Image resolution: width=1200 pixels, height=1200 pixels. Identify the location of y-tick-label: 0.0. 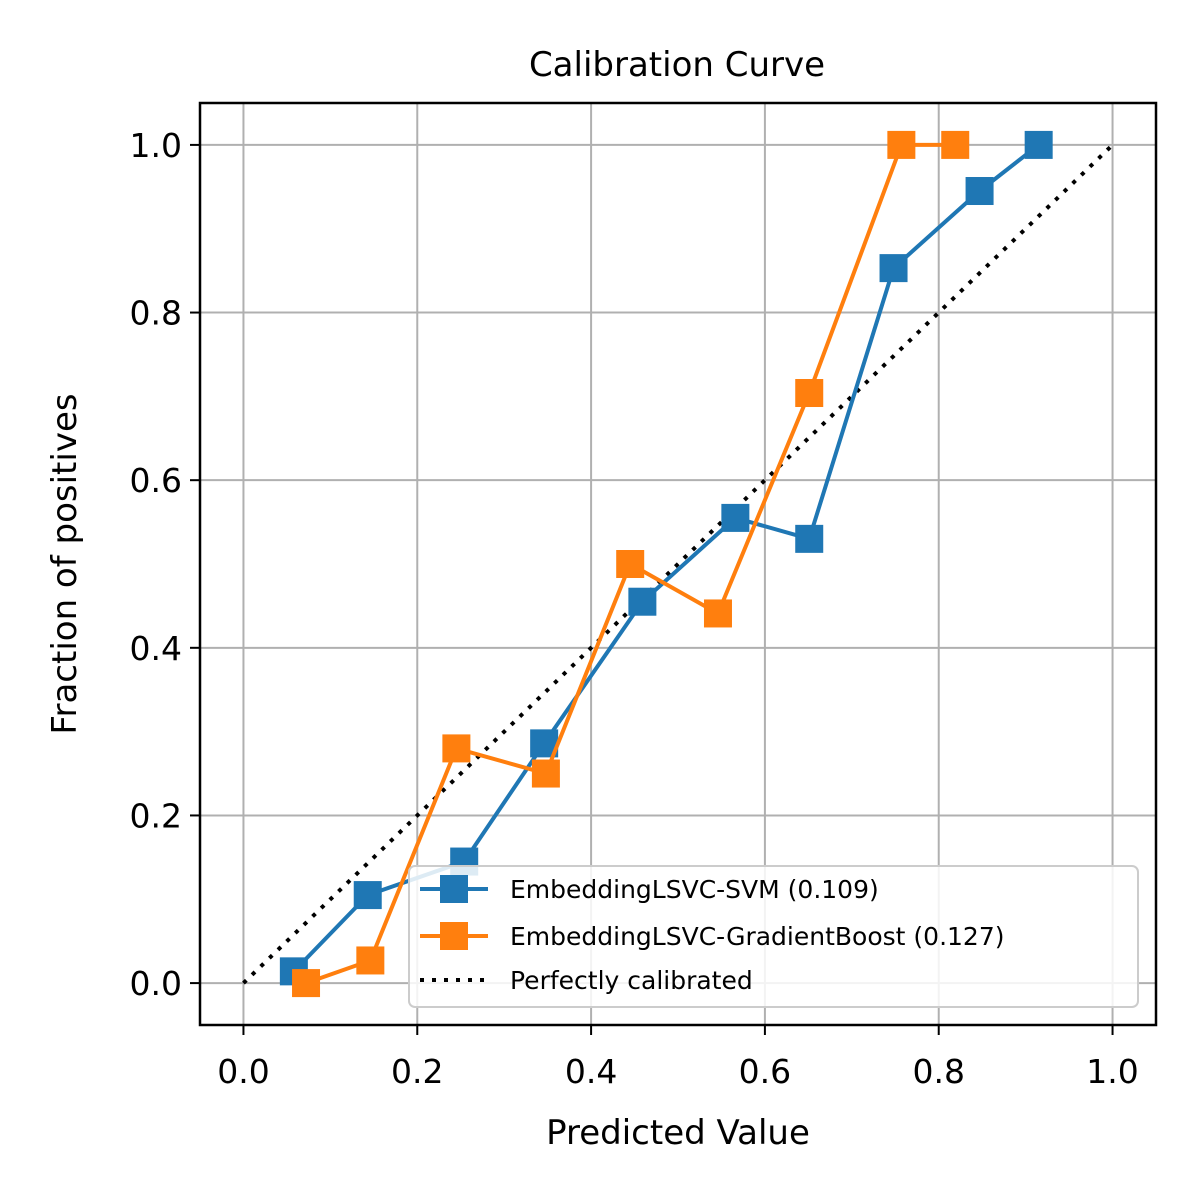
(156, 983).